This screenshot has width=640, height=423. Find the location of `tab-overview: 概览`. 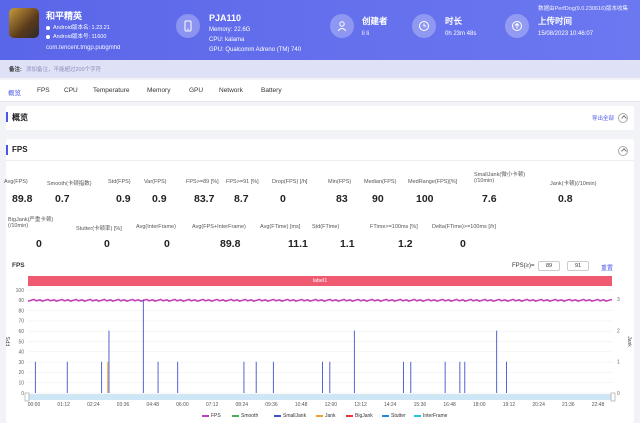

tab-overview: 概览 is located at coordinates (14, 93).